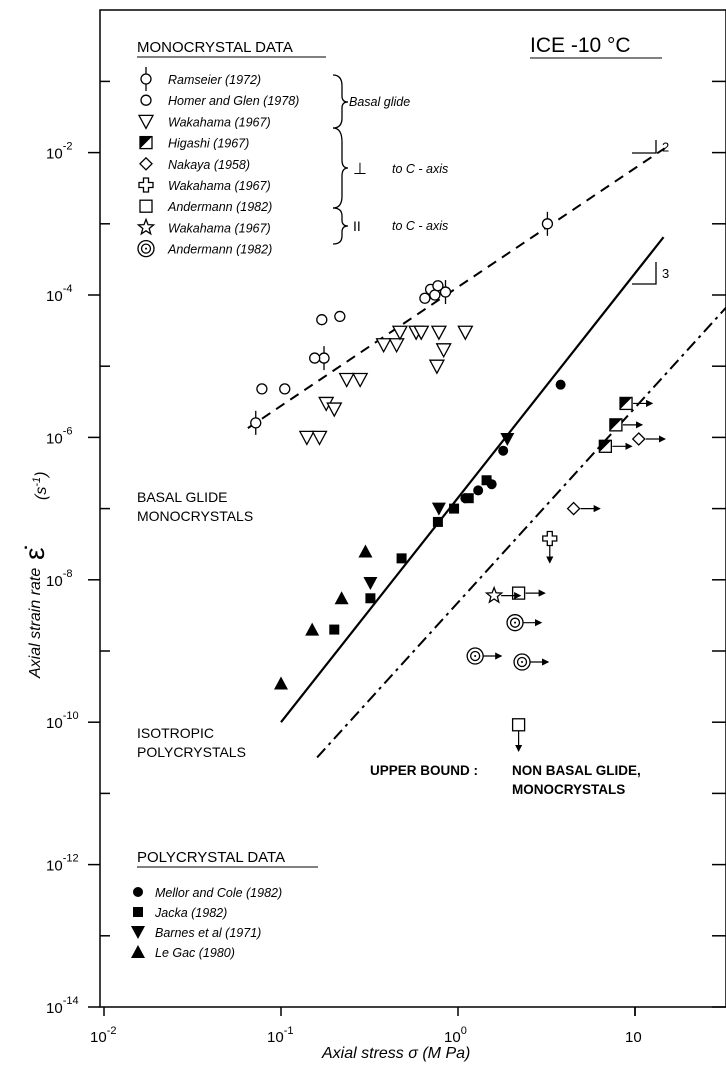  I want to click on x-tick-base-0: 10, so click(98, 1037).